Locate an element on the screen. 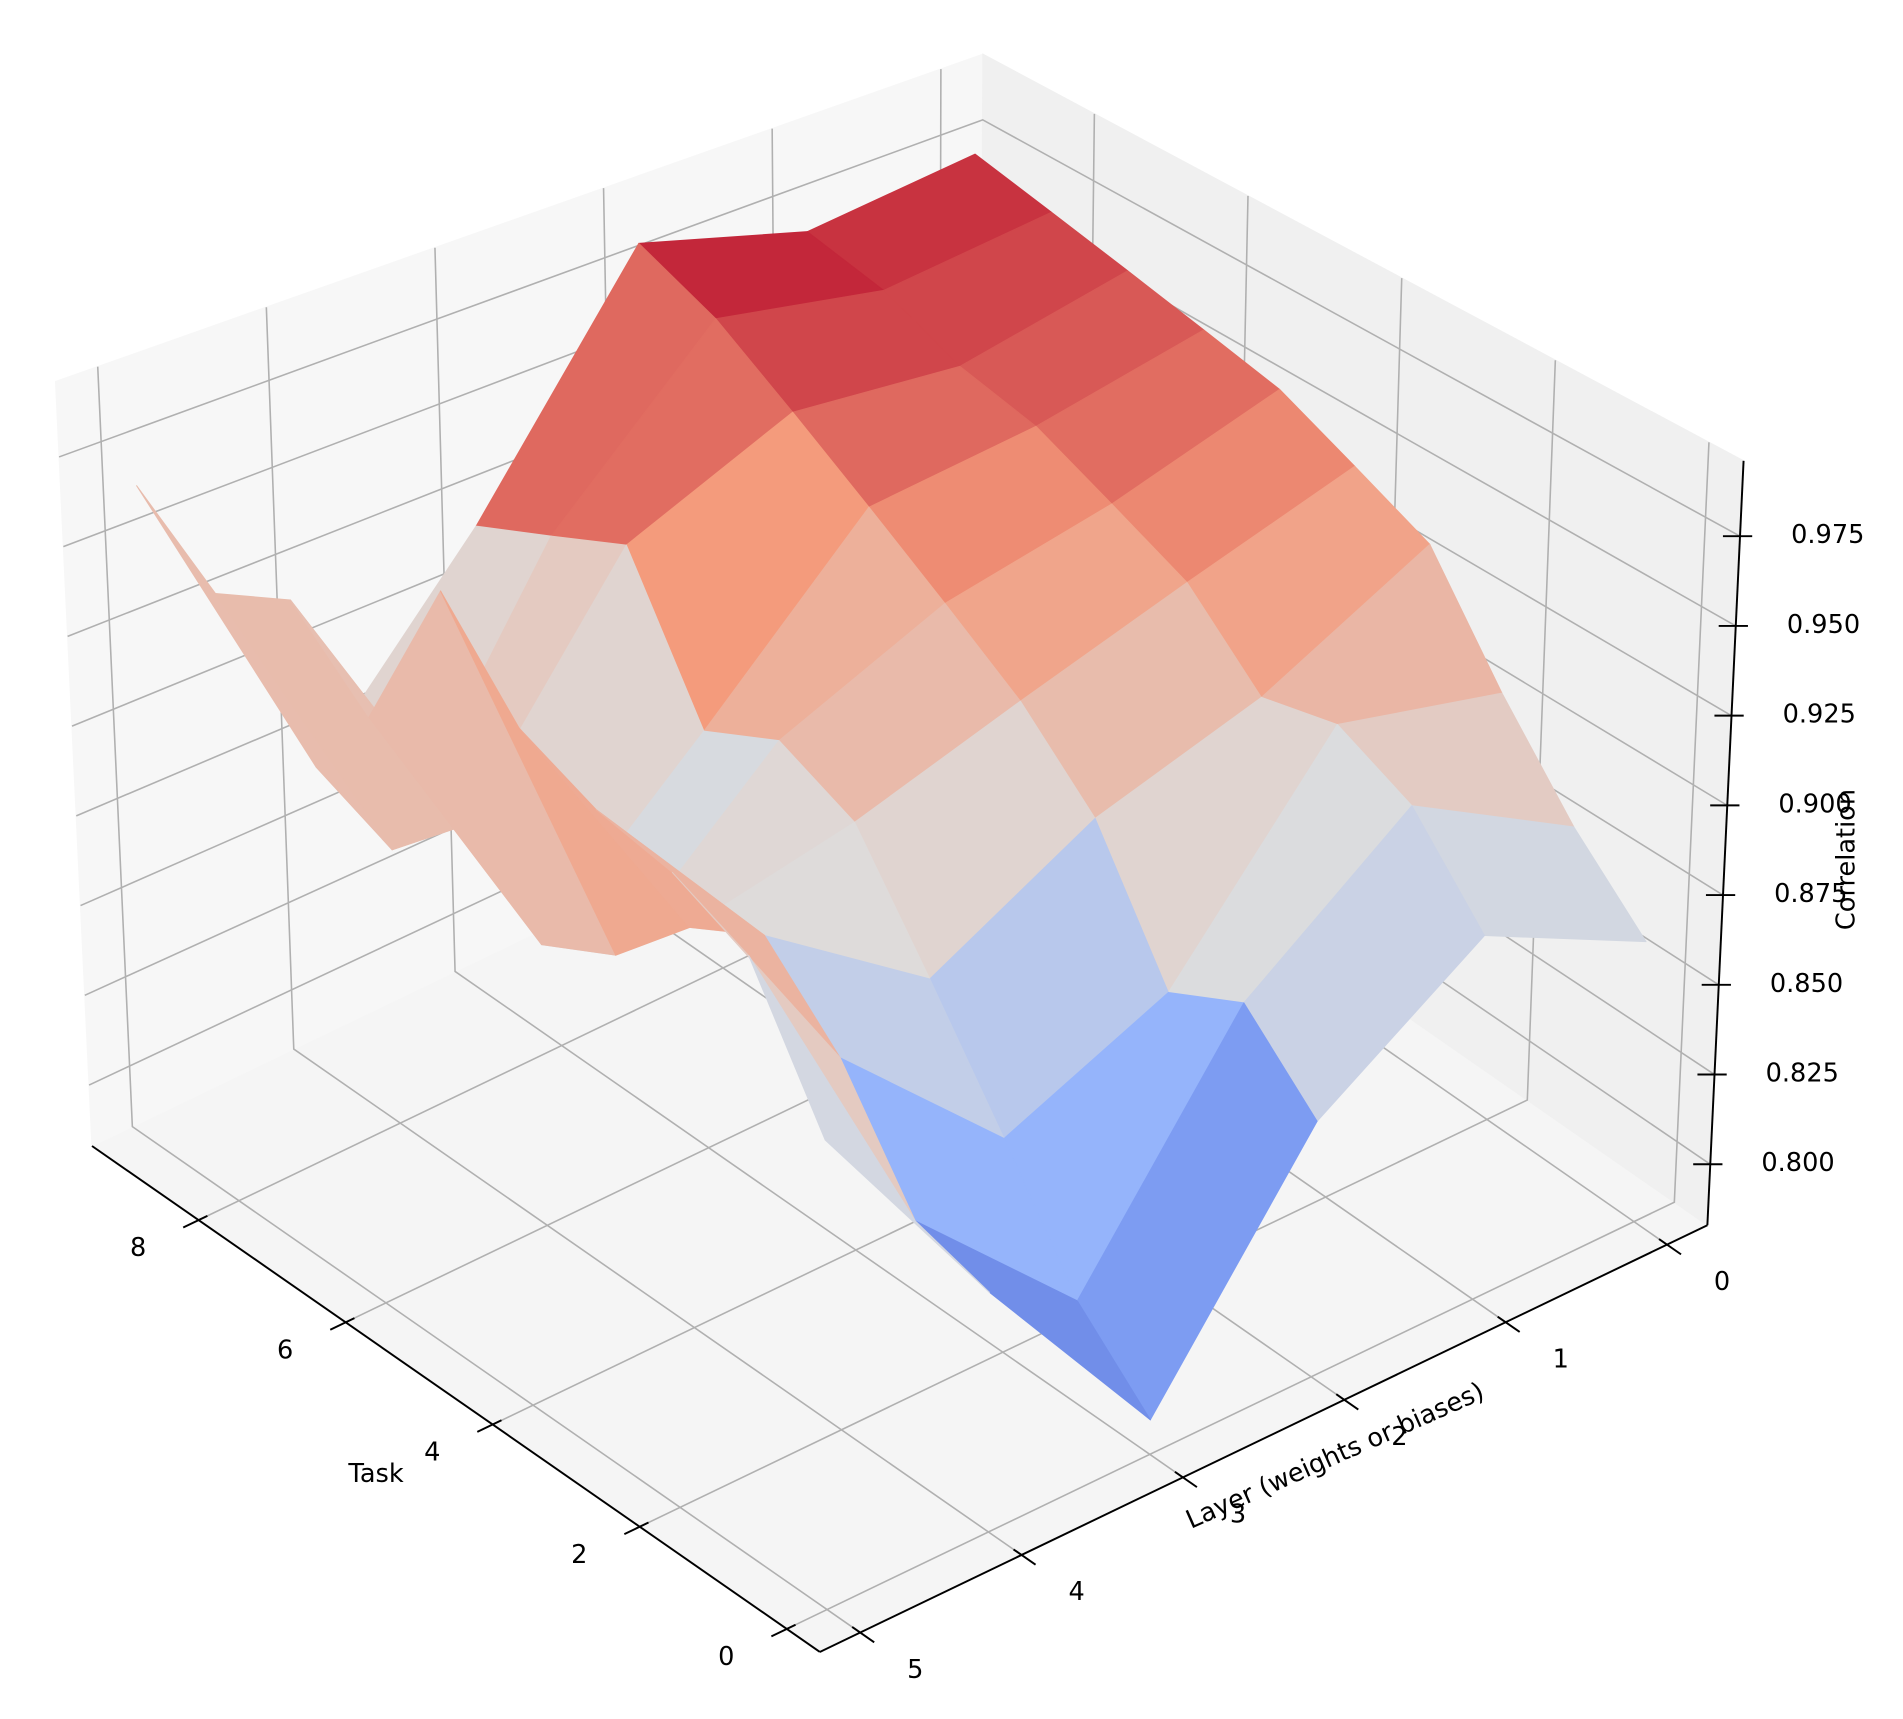 The height and width of the screenshot is (1719, 1903). y-tick-label: 2 is located at coordinates (1399, 1437).